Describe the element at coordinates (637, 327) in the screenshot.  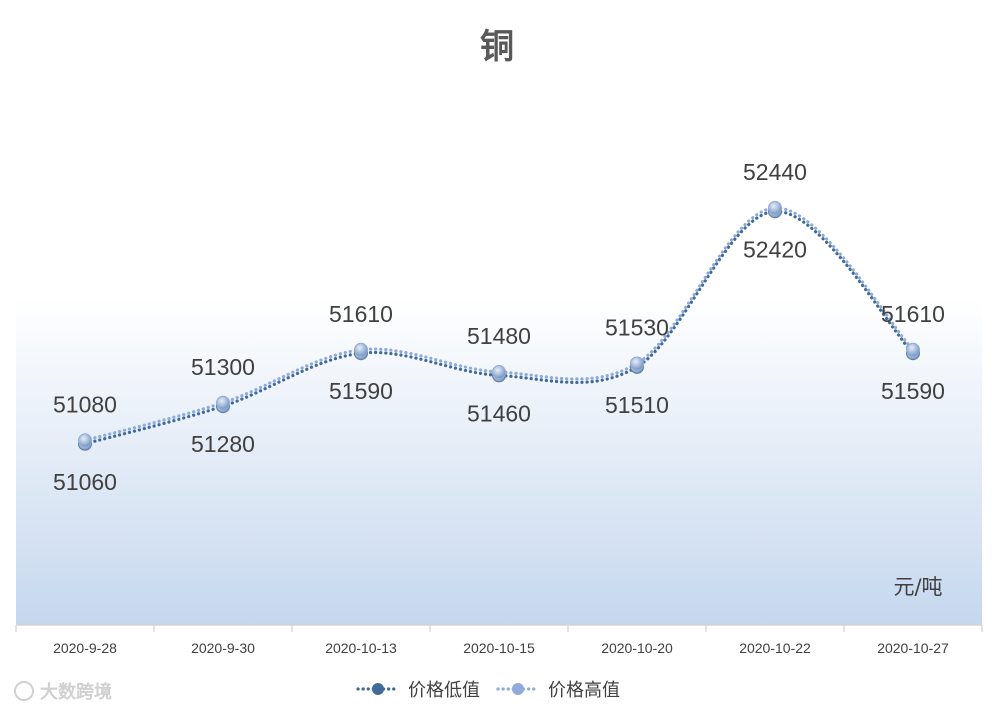
I see `data-label-high: 51530` at that location.